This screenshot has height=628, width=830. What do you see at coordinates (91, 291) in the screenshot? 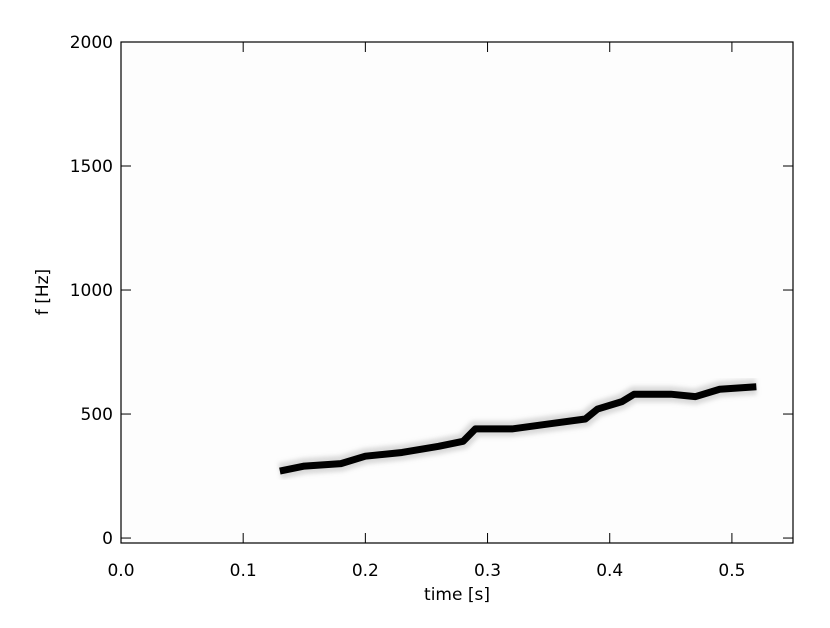
I see `y-tick-label: 1000` at bounding box center [91, 291].